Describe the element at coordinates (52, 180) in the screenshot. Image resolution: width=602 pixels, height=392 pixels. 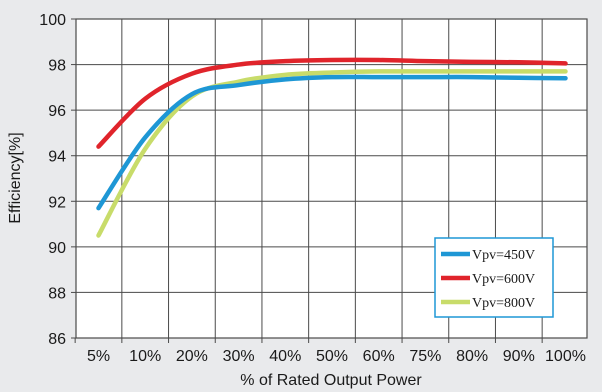
I see `y-tick-labels: 86 88 90 92 94 96 98 100` at that location.